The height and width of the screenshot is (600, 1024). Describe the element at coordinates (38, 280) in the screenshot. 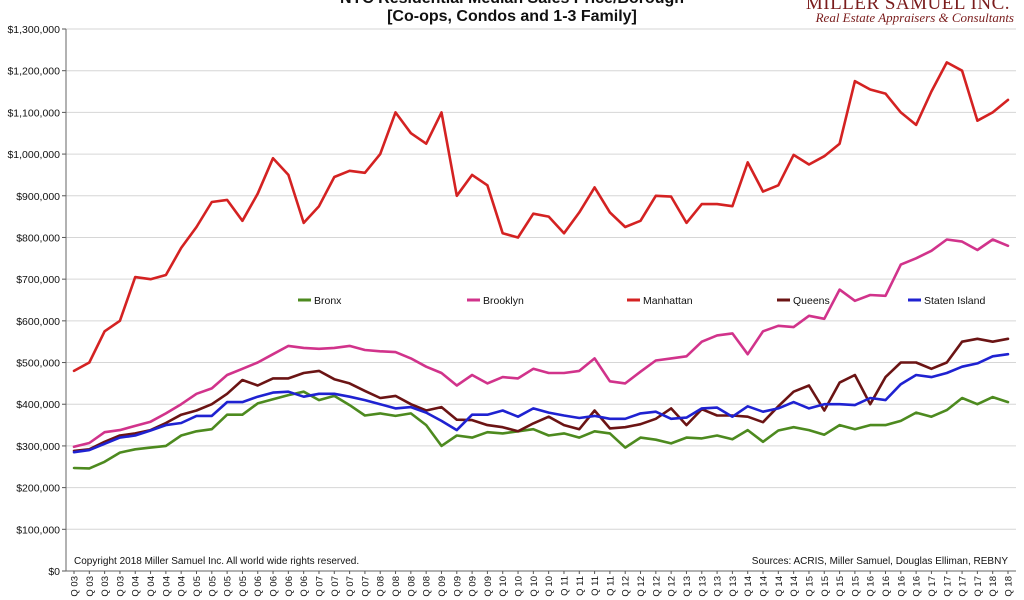

I see `y-tick-label: $700,000` at that location.